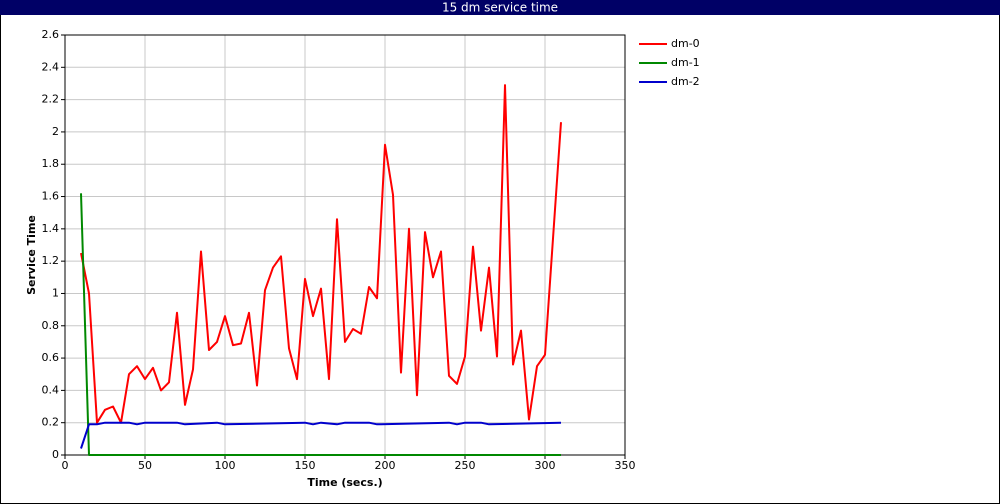 This screenshot has height=504, width=1000. I want to click on chart-title: 15 dm service time, so click(500, 8).